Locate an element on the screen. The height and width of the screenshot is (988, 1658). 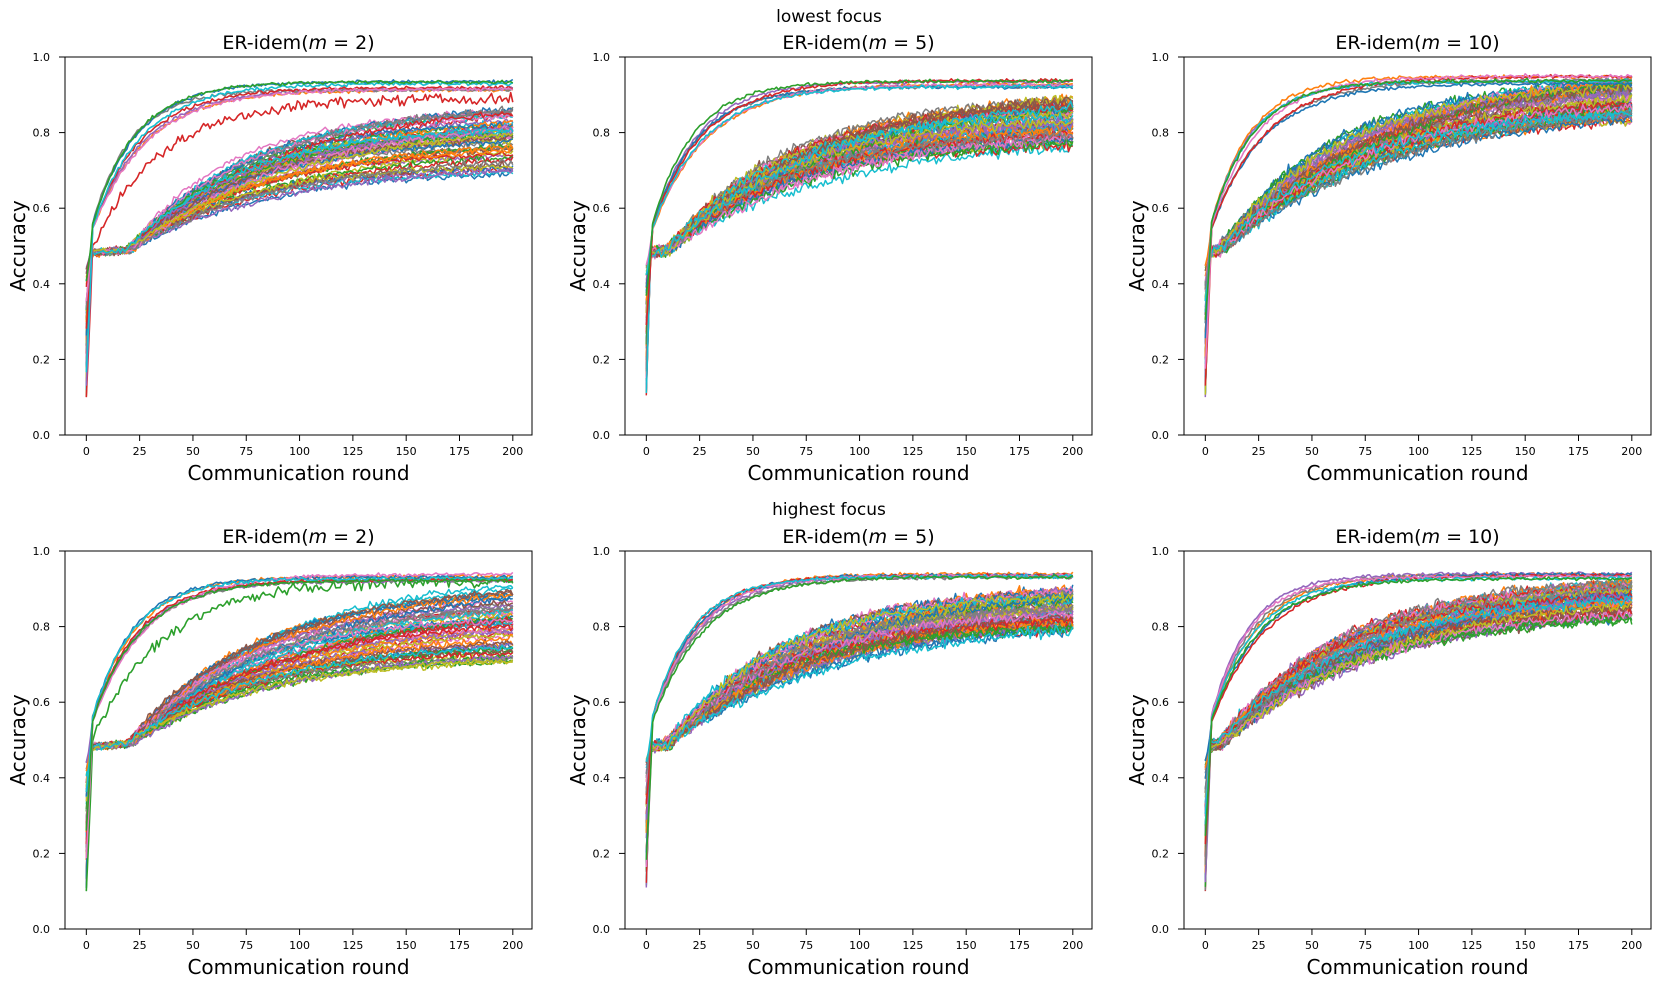
row-title-lowest-focus: lowest focus is located at coordinates (829, 17).